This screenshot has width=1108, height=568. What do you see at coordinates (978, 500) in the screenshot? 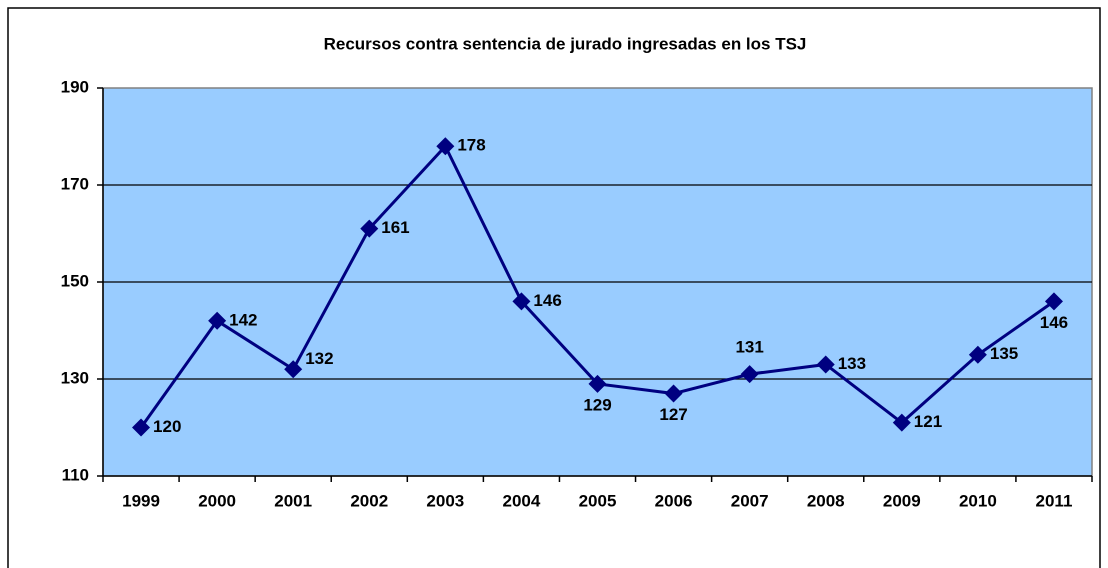
I see `x-tick-label: 2010` at bounding box center [978, 500].